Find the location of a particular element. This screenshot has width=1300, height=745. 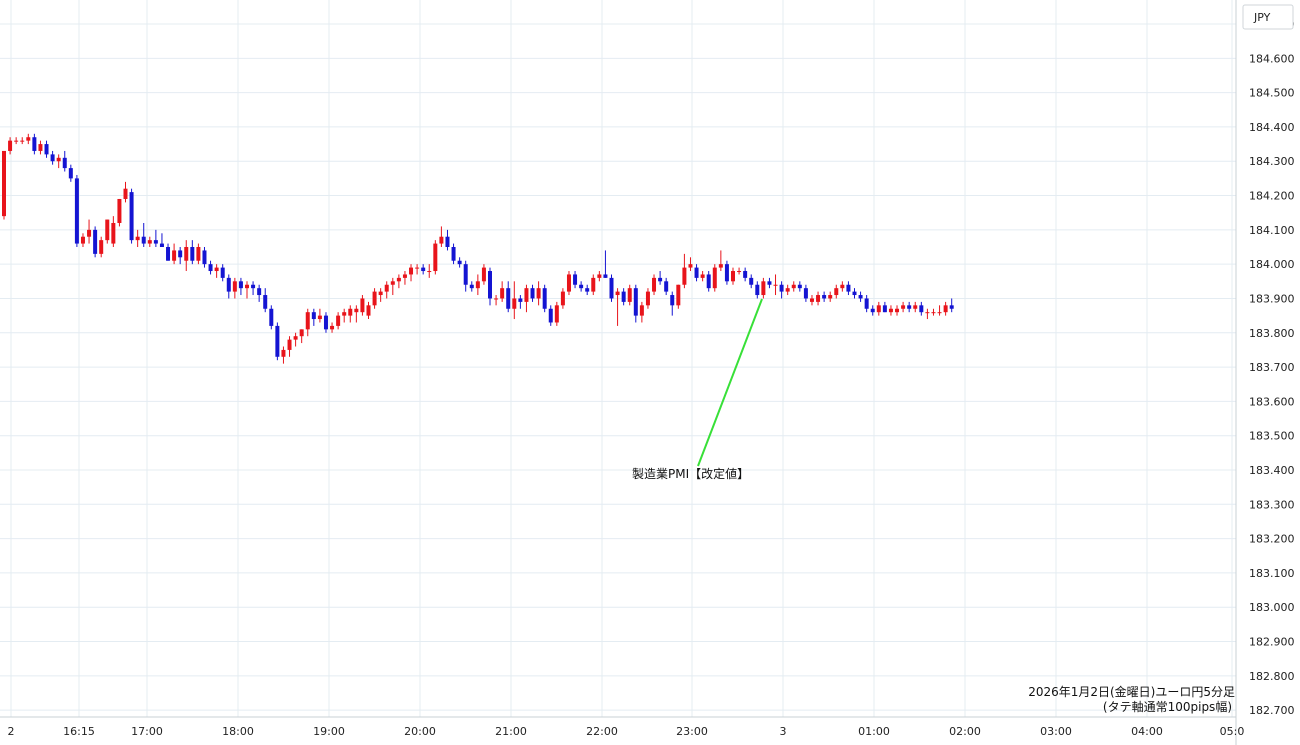

x-tick-label: 03:00 is located at coordinates (1056, 731).